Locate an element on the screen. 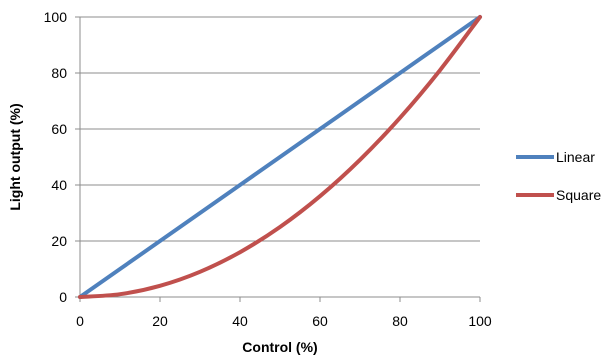 This screenshot has height=358, width=610. x-tick-label: 60 is located at coordinates (320, 321).